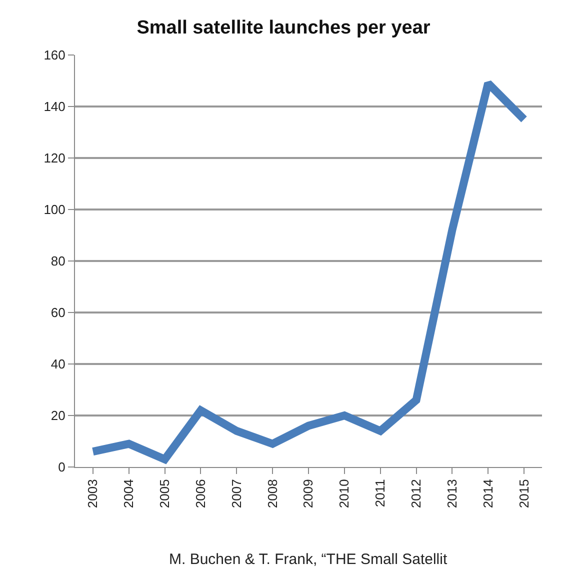 The height and width of the screenshot is (577, 567). Describe the element at coordinates (92, 493) in the screenshot. I see `x-tick-label: 2003` at that location.